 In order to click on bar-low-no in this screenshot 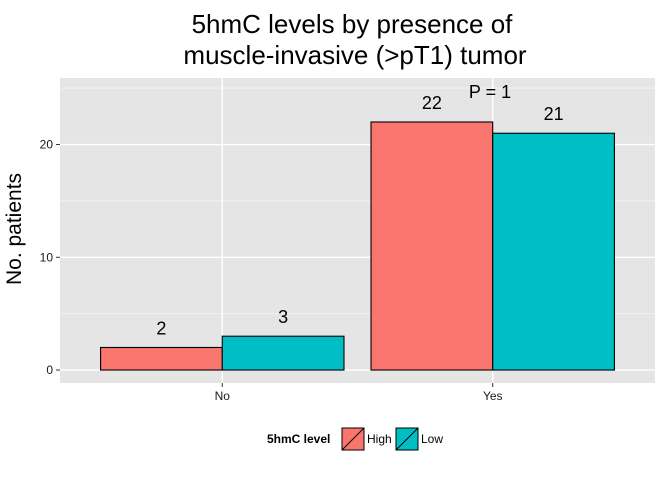, I will do `click(283, 353)`.